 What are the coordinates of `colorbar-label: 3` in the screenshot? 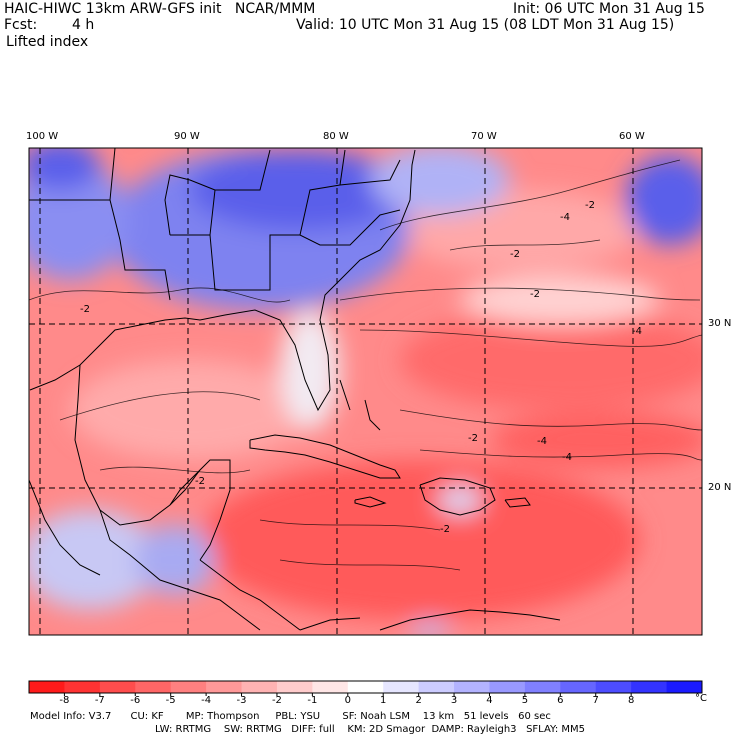 It's located at (454, 700).